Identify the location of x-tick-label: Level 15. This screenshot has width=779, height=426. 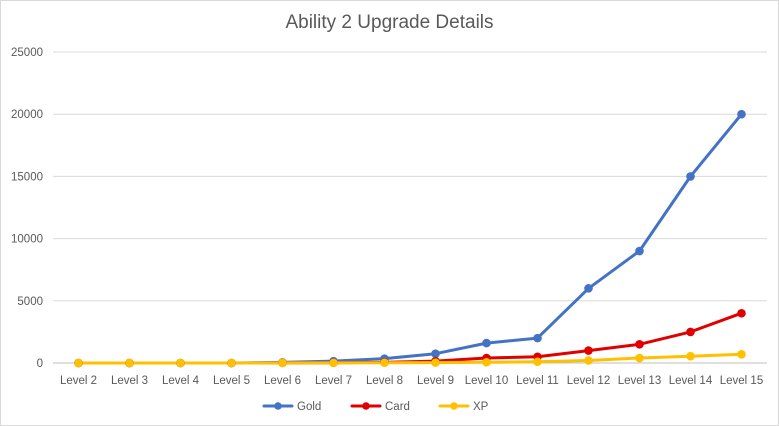
(741, 381).